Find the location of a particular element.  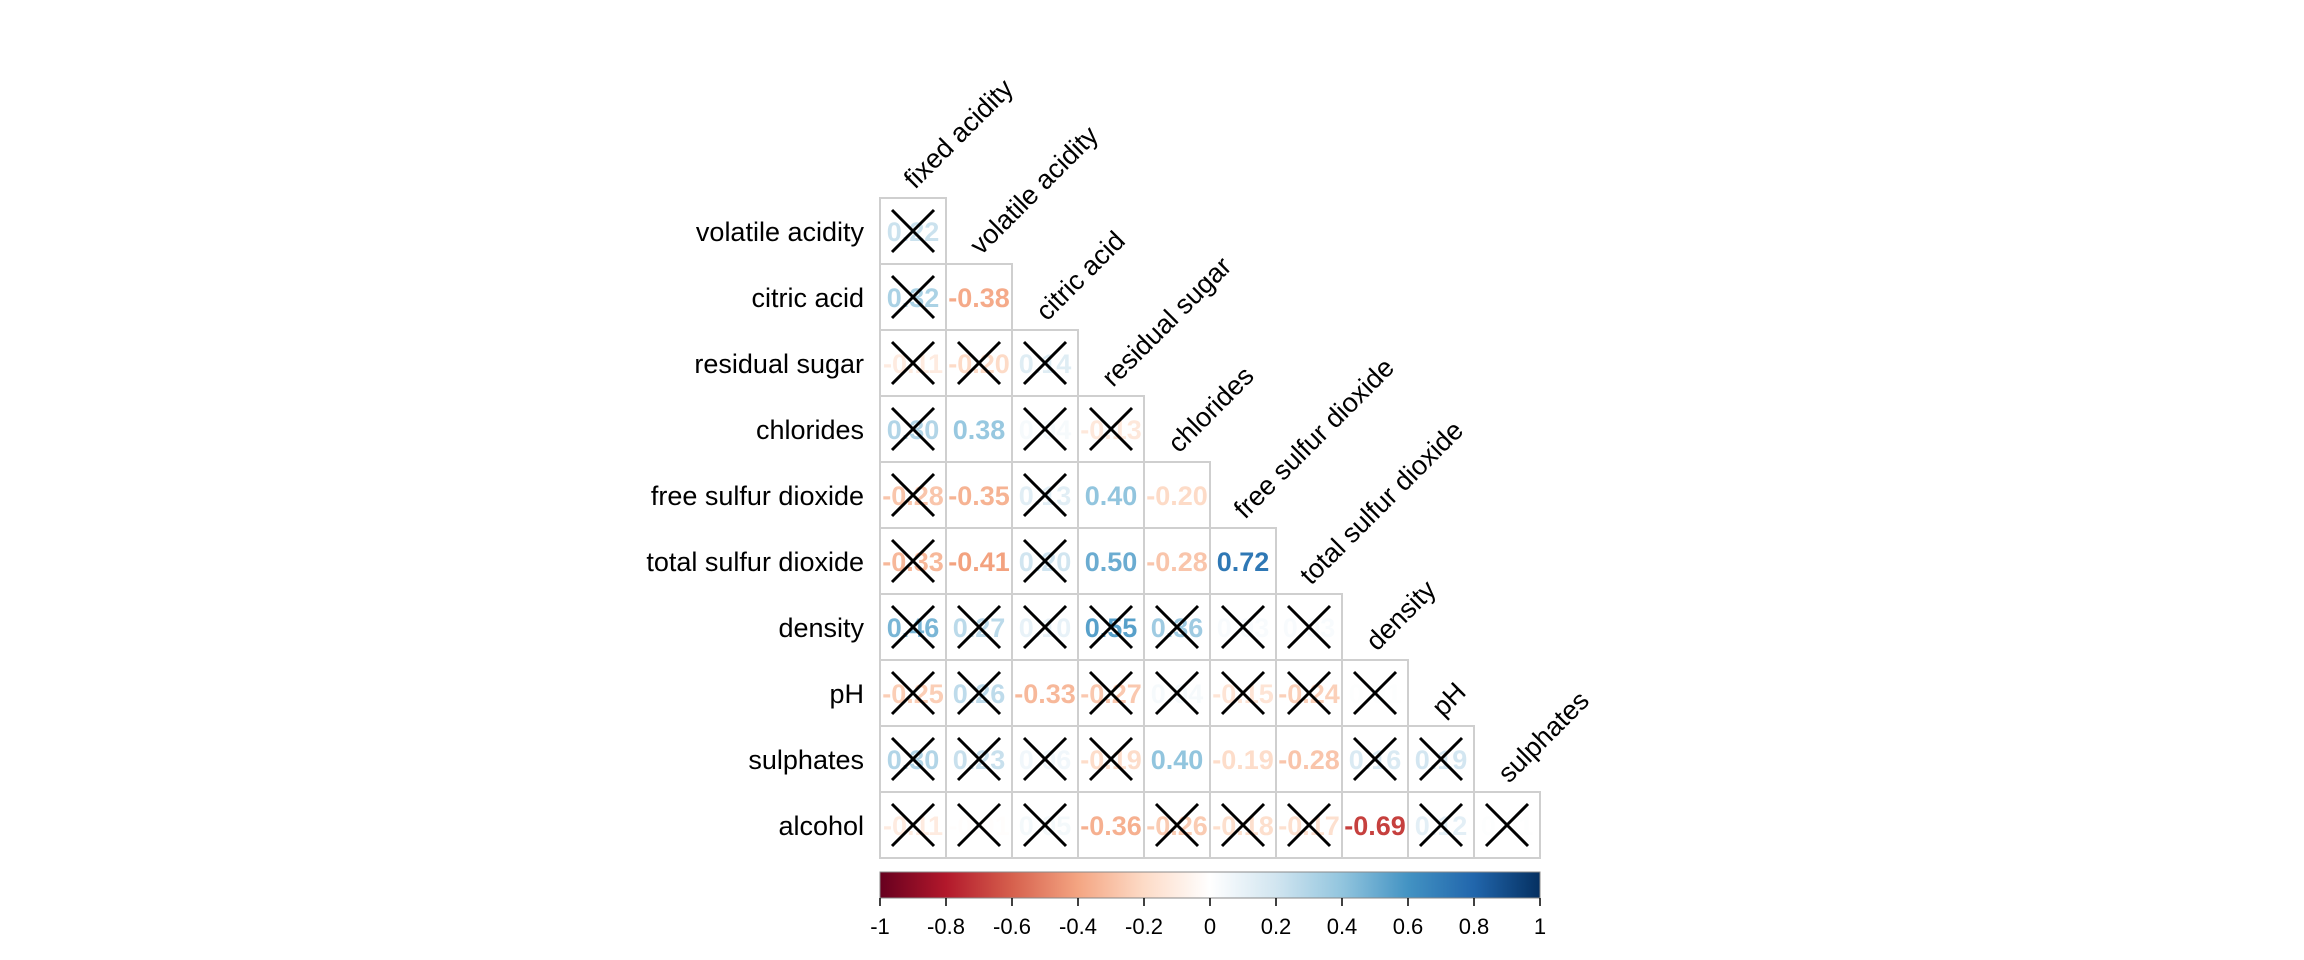

matrix-cell: 0.19 is located at coordinates (1441, 759).